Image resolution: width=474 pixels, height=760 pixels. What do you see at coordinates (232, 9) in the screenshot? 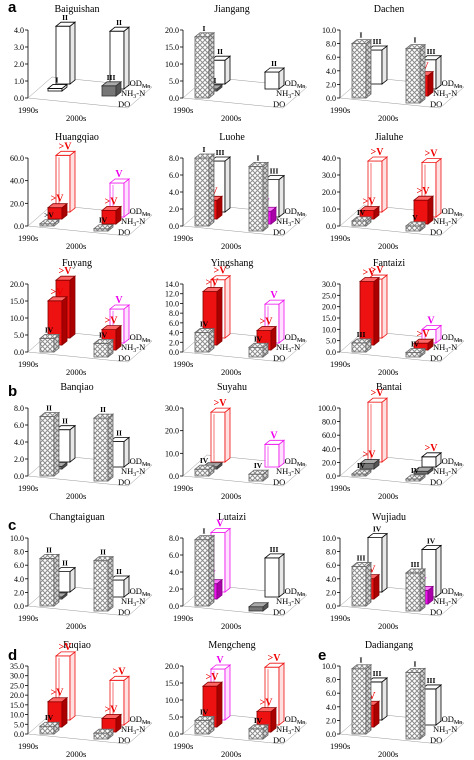
I see `chart-title: Jiangang` at bounding box center [232, 9].